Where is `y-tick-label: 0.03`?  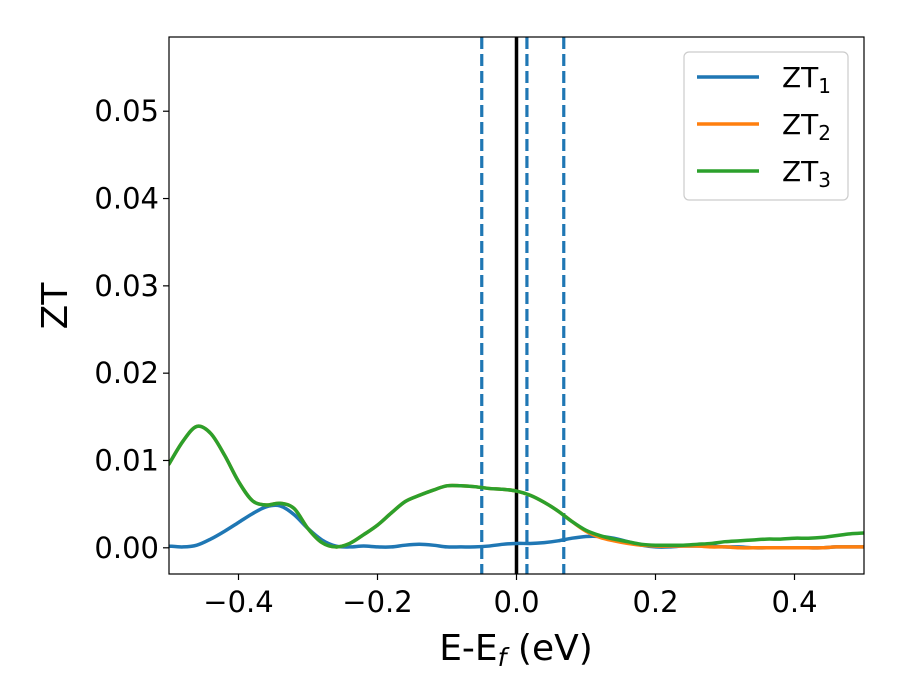
y-tick-label: 0.03 is located at coordinates (126, 286).